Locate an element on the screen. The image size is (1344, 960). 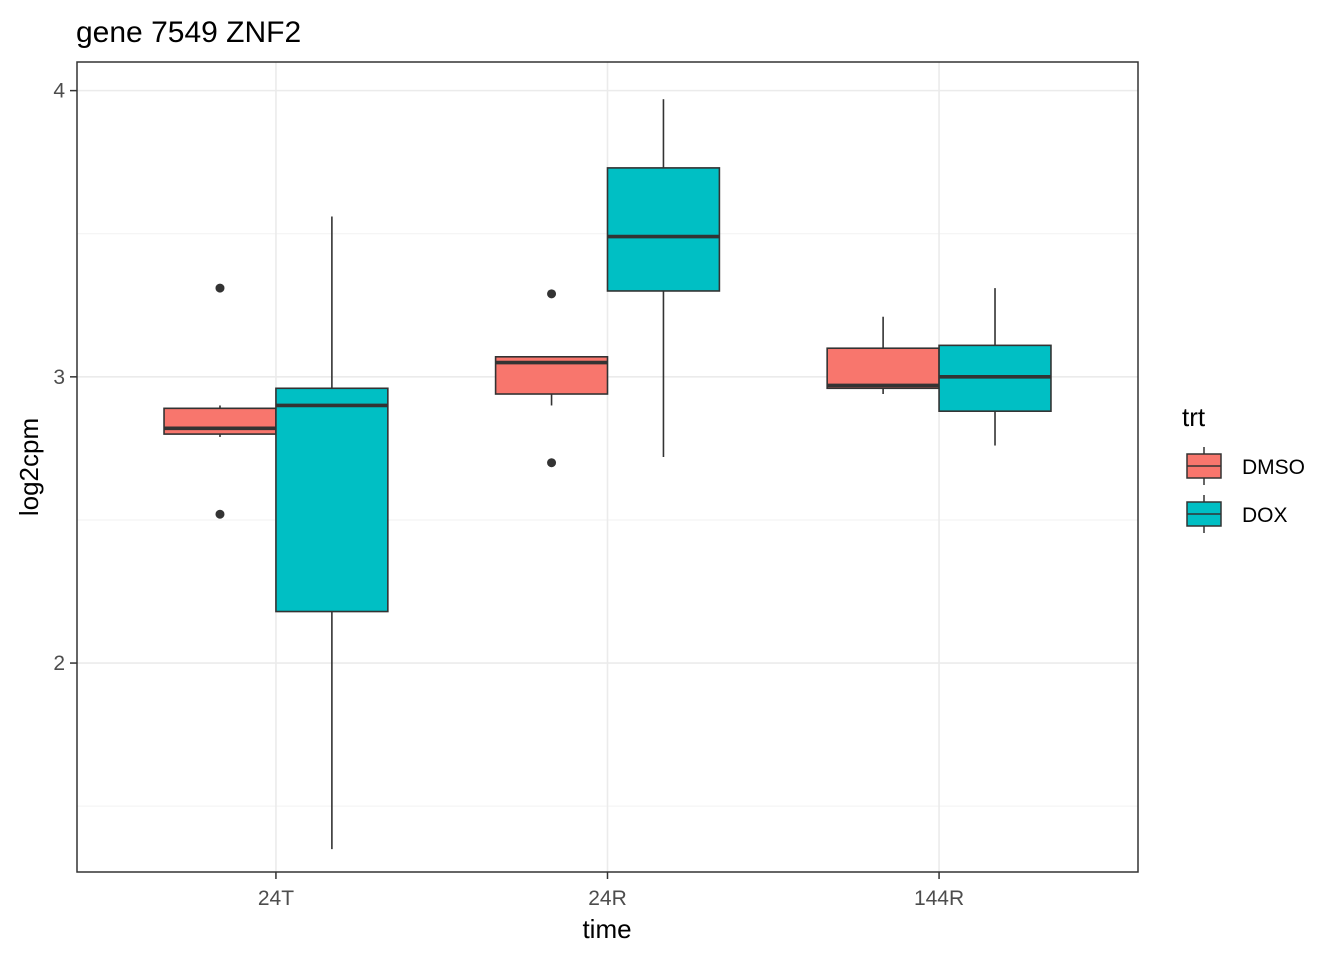
x-tick-label: 144R is located at coordinates (939, 898).